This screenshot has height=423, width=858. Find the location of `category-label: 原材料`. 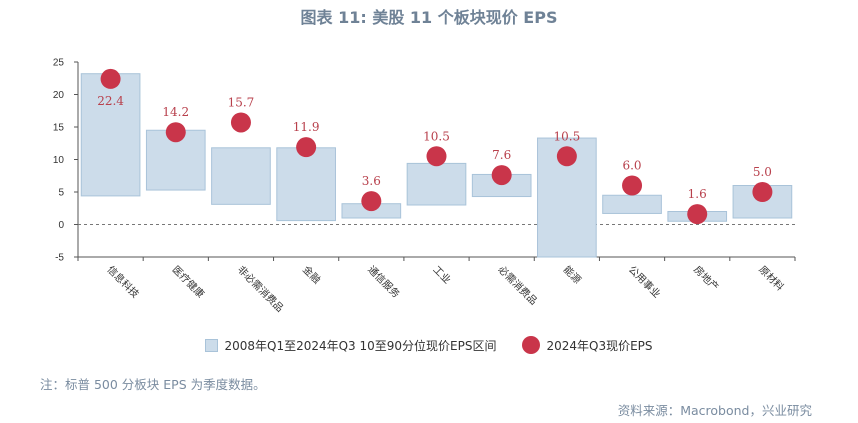

category-label: 原材料 is located at coordinates (771, 278).